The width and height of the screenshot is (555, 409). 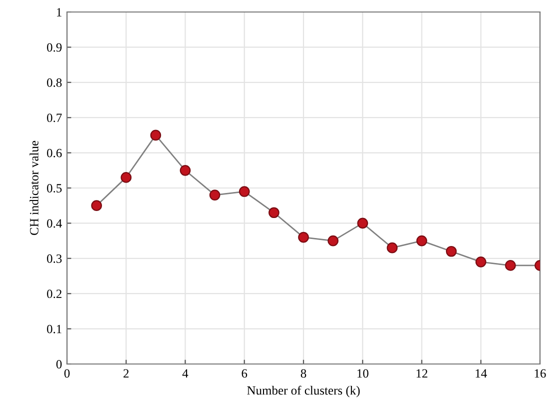 What do you see at coordinates (54, 118) in the screenshot?
I see `y-tick-label: 0.7` at bounding box center [54, 118].